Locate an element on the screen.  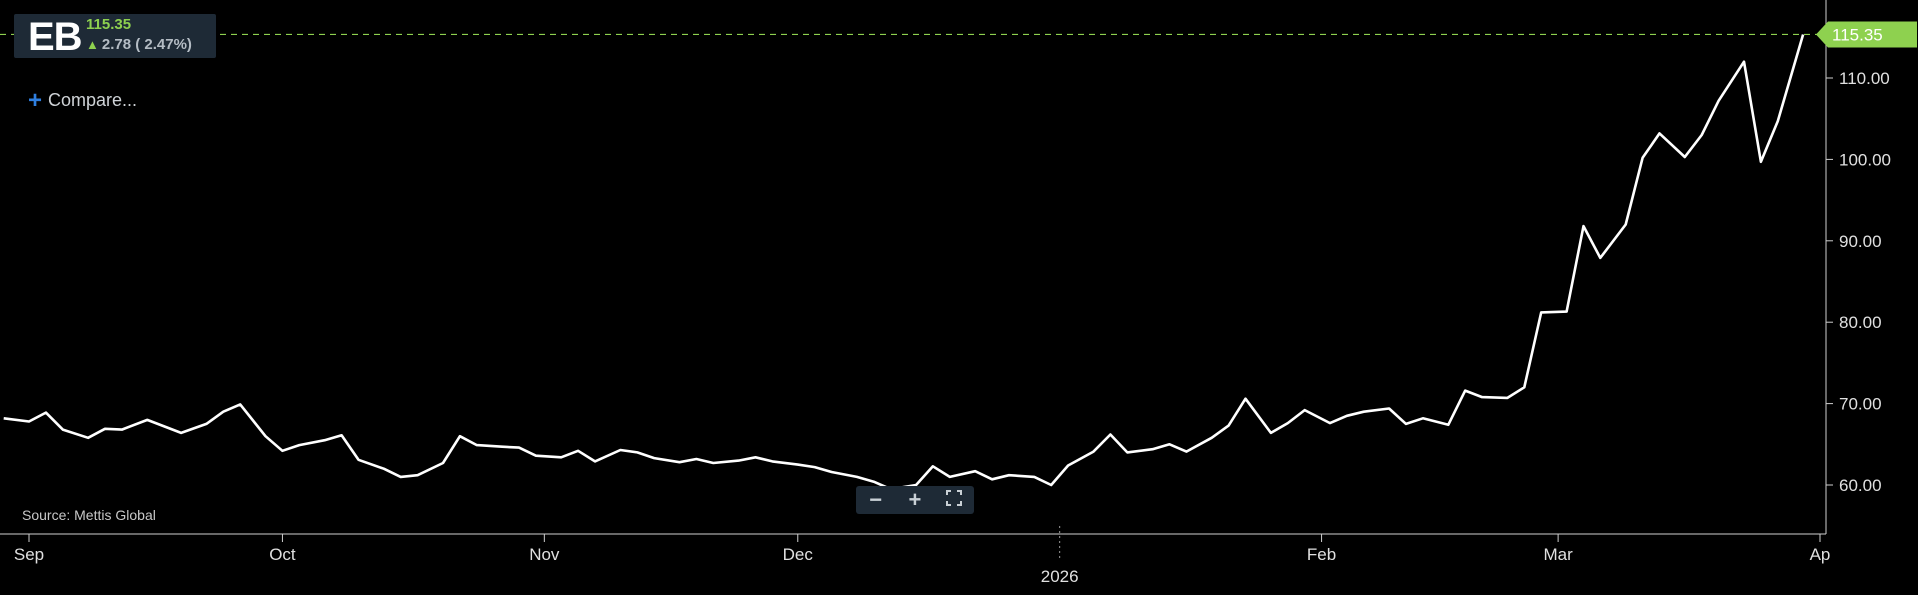
y-tick-label: 110.00 is located at coordinates (1864, 78).